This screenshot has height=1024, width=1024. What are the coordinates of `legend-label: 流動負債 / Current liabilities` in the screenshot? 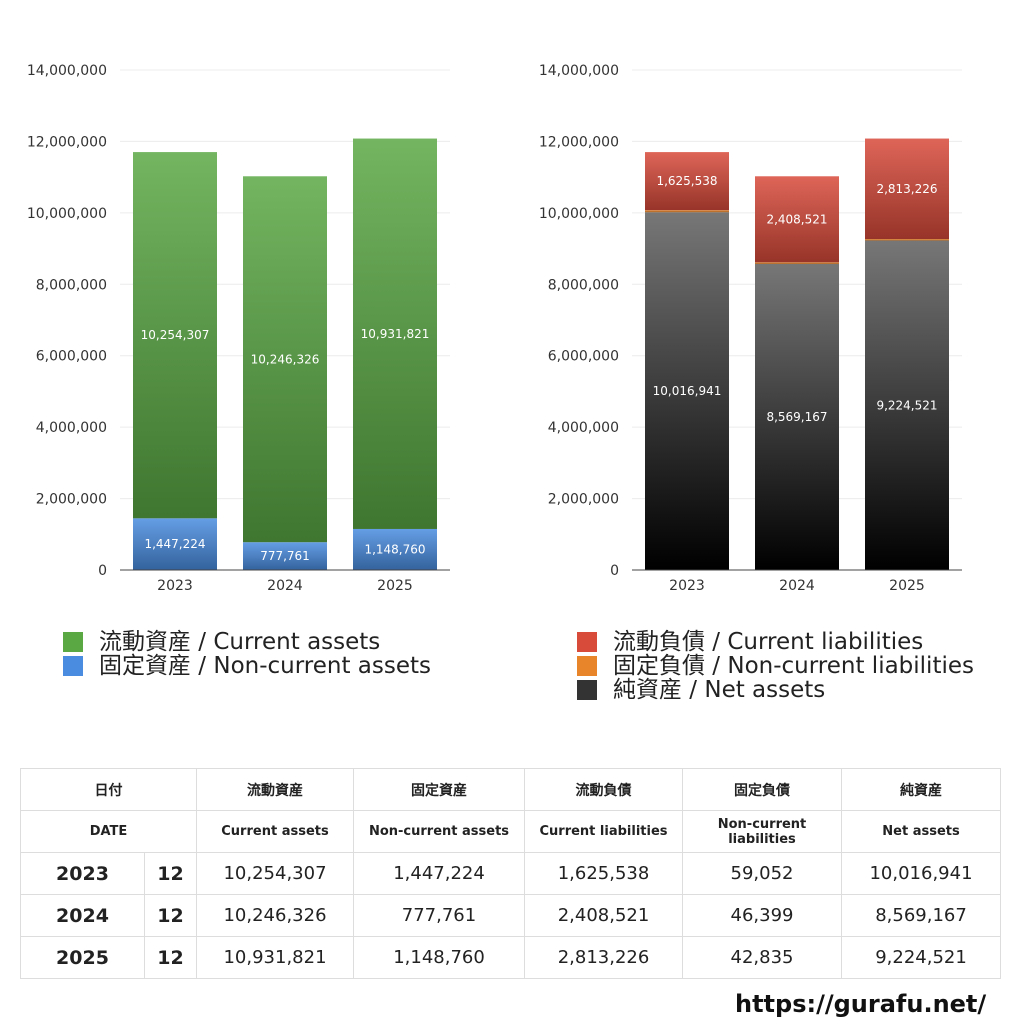 It's located at (768, 642).